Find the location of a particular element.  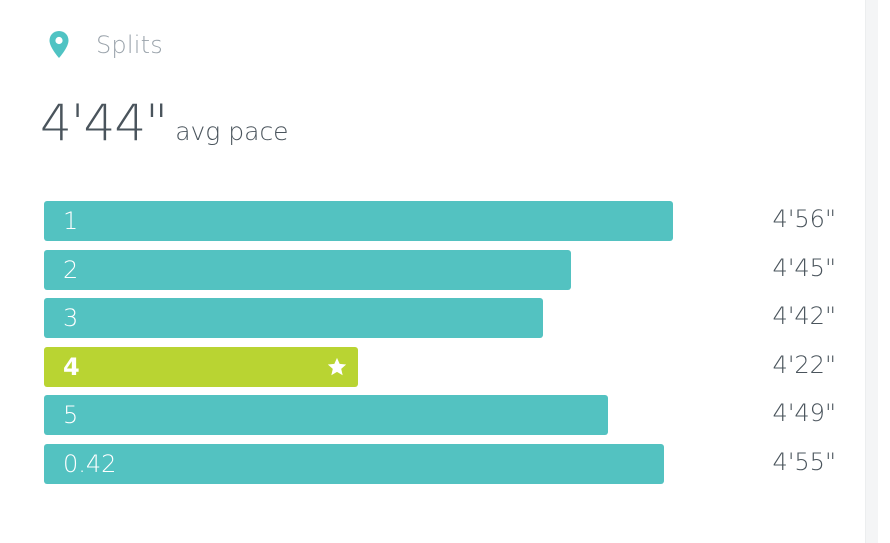

split-time: 4'42" is located at coordinates (804, 316).